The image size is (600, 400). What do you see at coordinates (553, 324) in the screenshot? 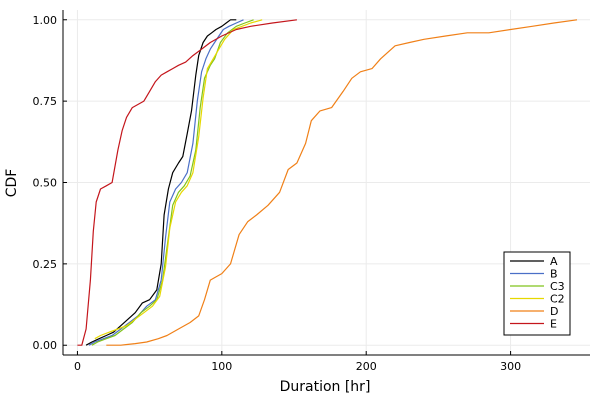
I see `legend-label-e: E` at bounding box center [553, 324].